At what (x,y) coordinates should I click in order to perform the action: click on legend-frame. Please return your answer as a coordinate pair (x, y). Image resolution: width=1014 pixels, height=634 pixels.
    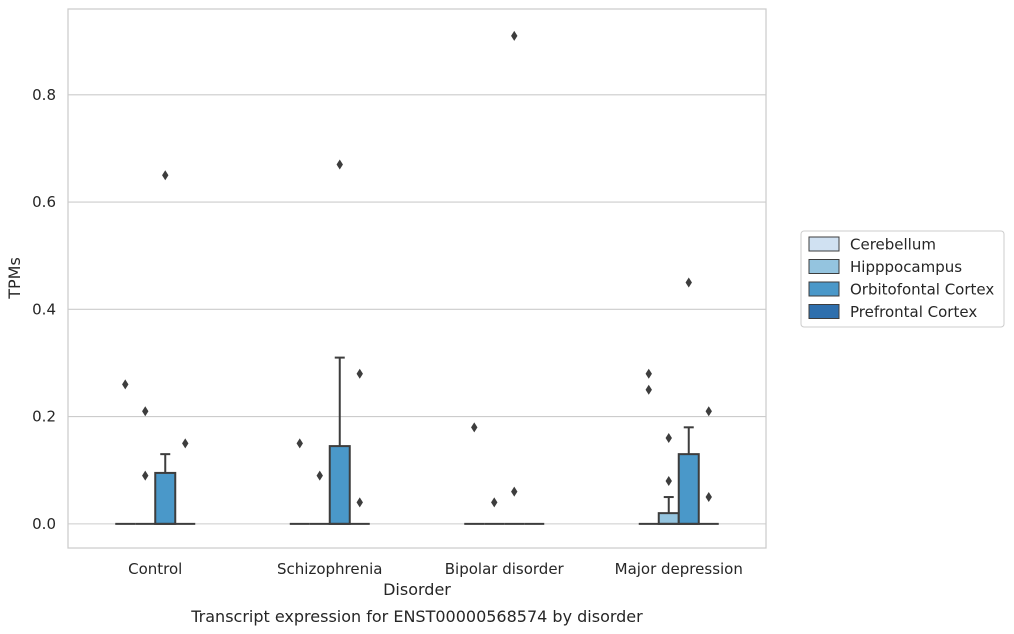
    Looking at the image, I should click on (902, 279).